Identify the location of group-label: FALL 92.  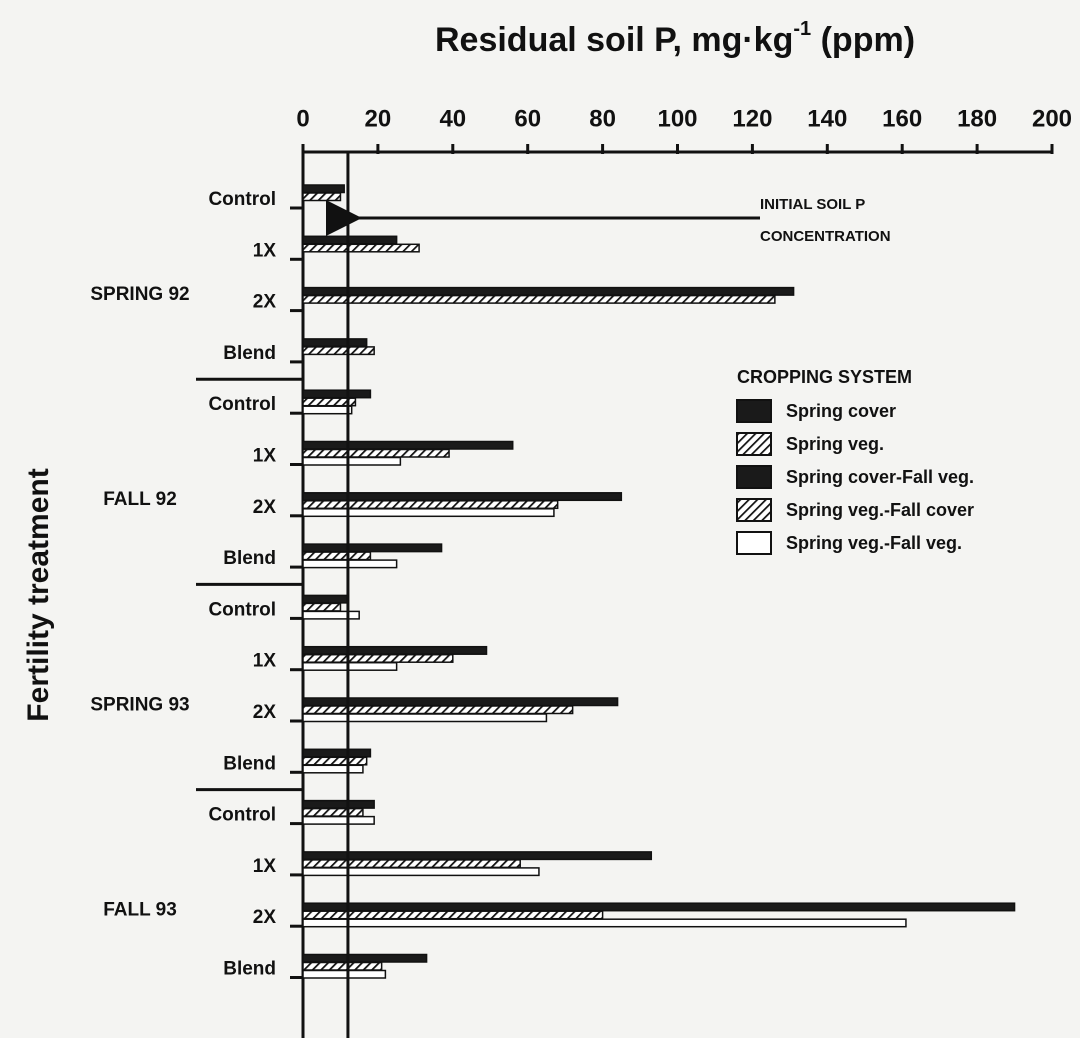
(140, 499).